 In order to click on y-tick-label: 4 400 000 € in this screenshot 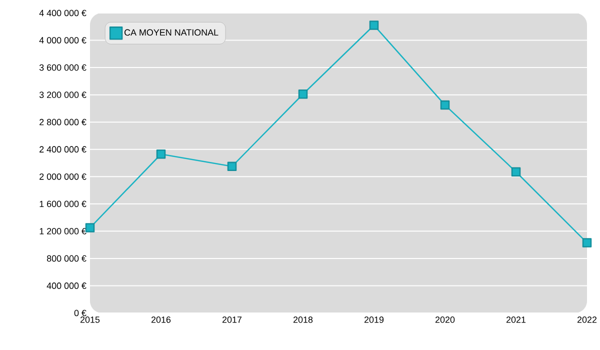, I will do `click(62, 13)`.